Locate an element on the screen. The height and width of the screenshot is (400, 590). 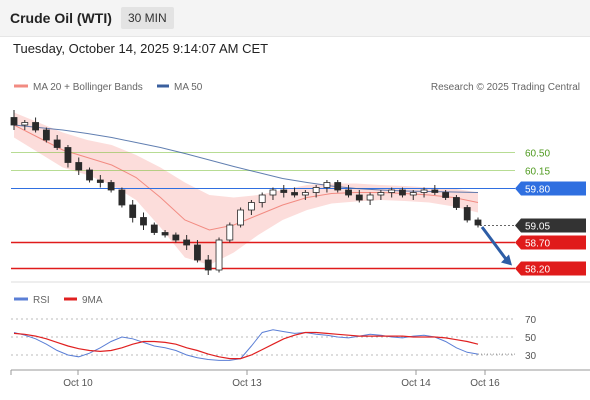
level-label: 60.50 is located at coordinates (537, 154).